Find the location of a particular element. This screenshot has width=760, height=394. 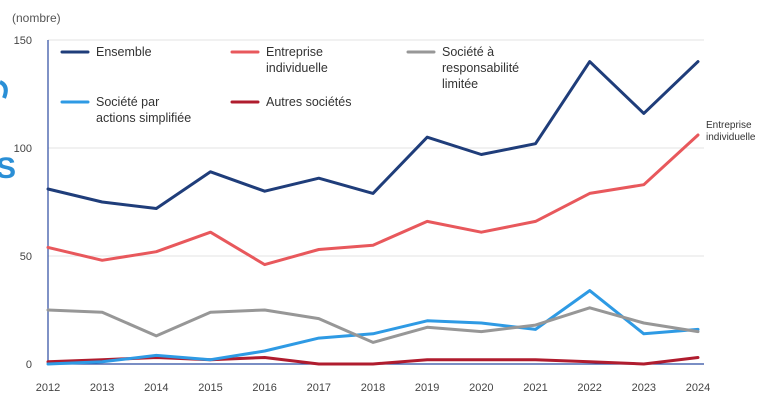

y-tick-labels: 0 50 100 150 is located at coordinates (23, 203).